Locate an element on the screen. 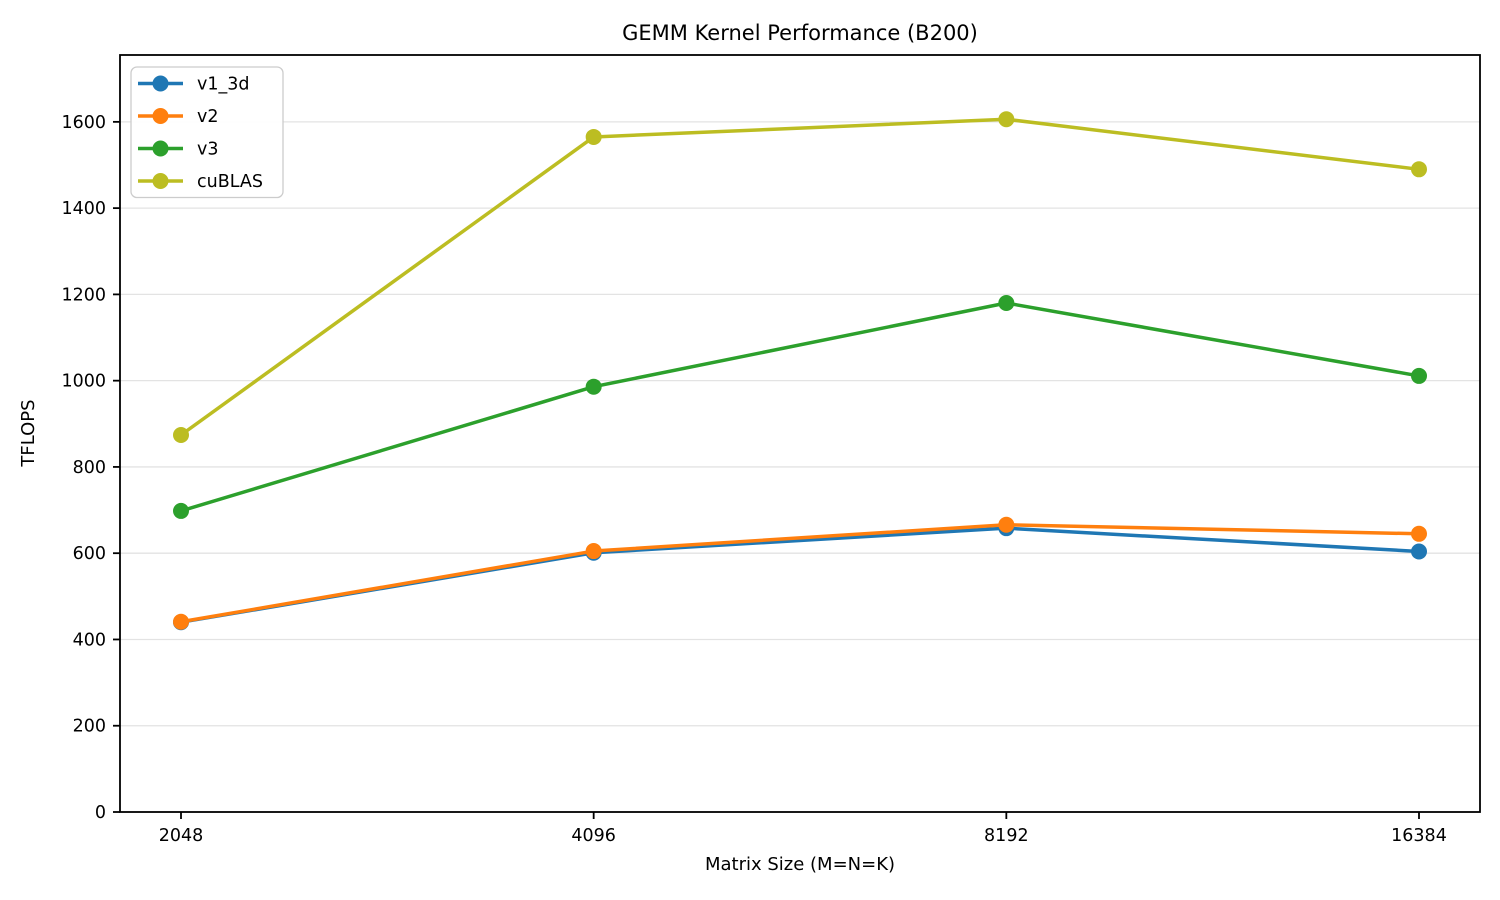  y-axis-label: TFLOPS is located at coordinates (28, 433).